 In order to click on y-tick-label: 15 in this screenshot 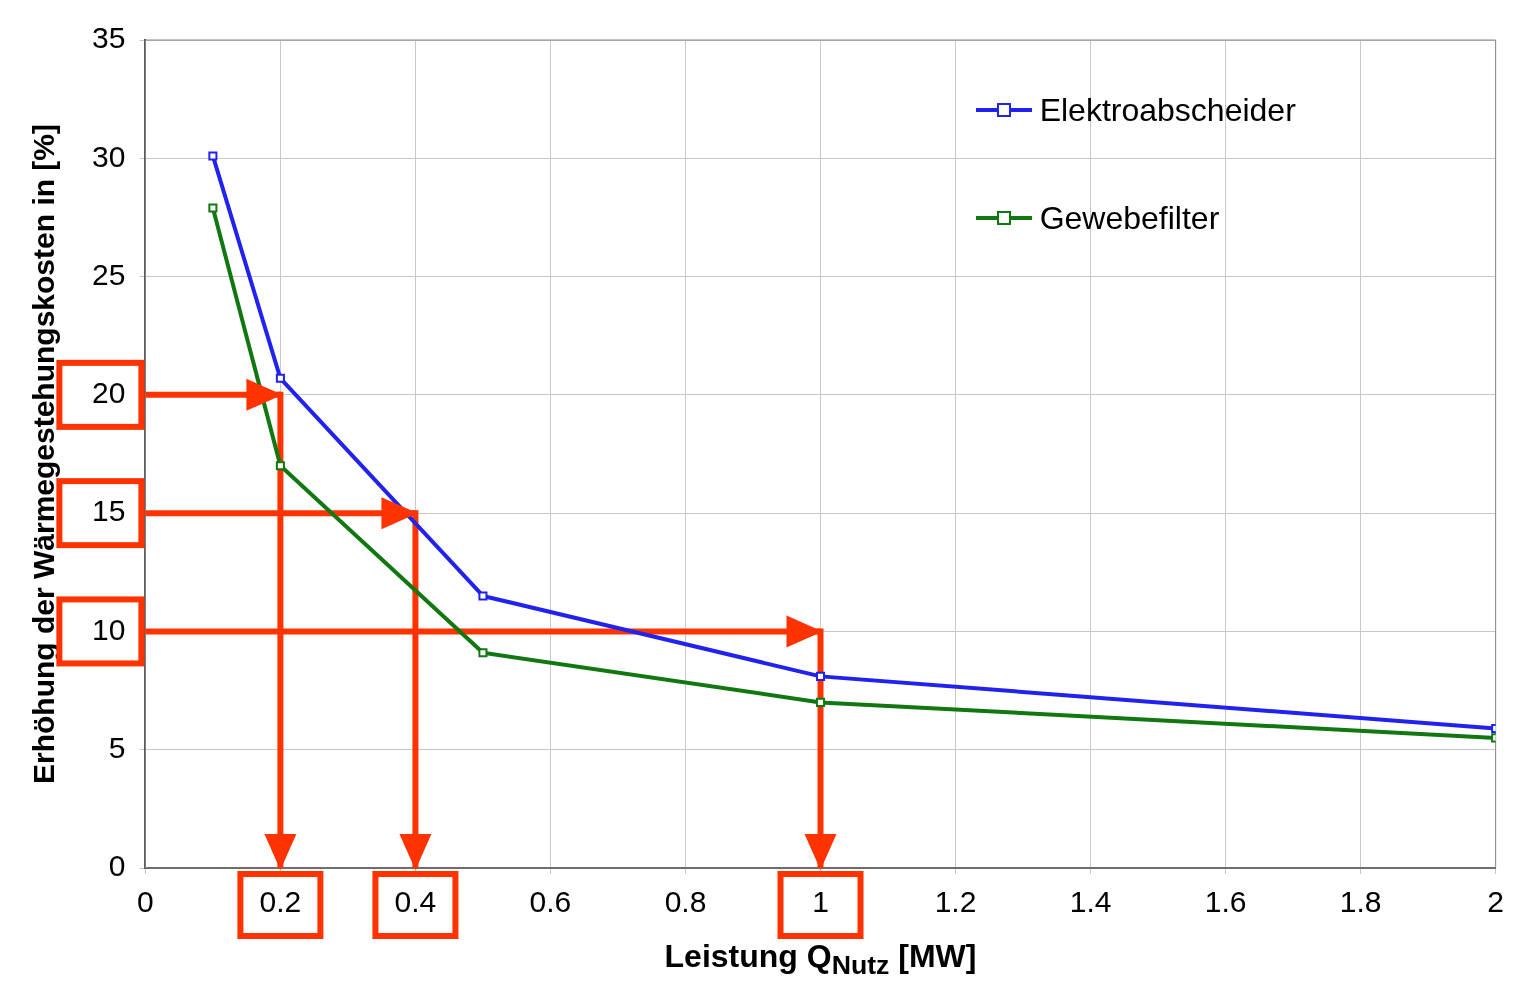, I will do `click(108, 511)`.